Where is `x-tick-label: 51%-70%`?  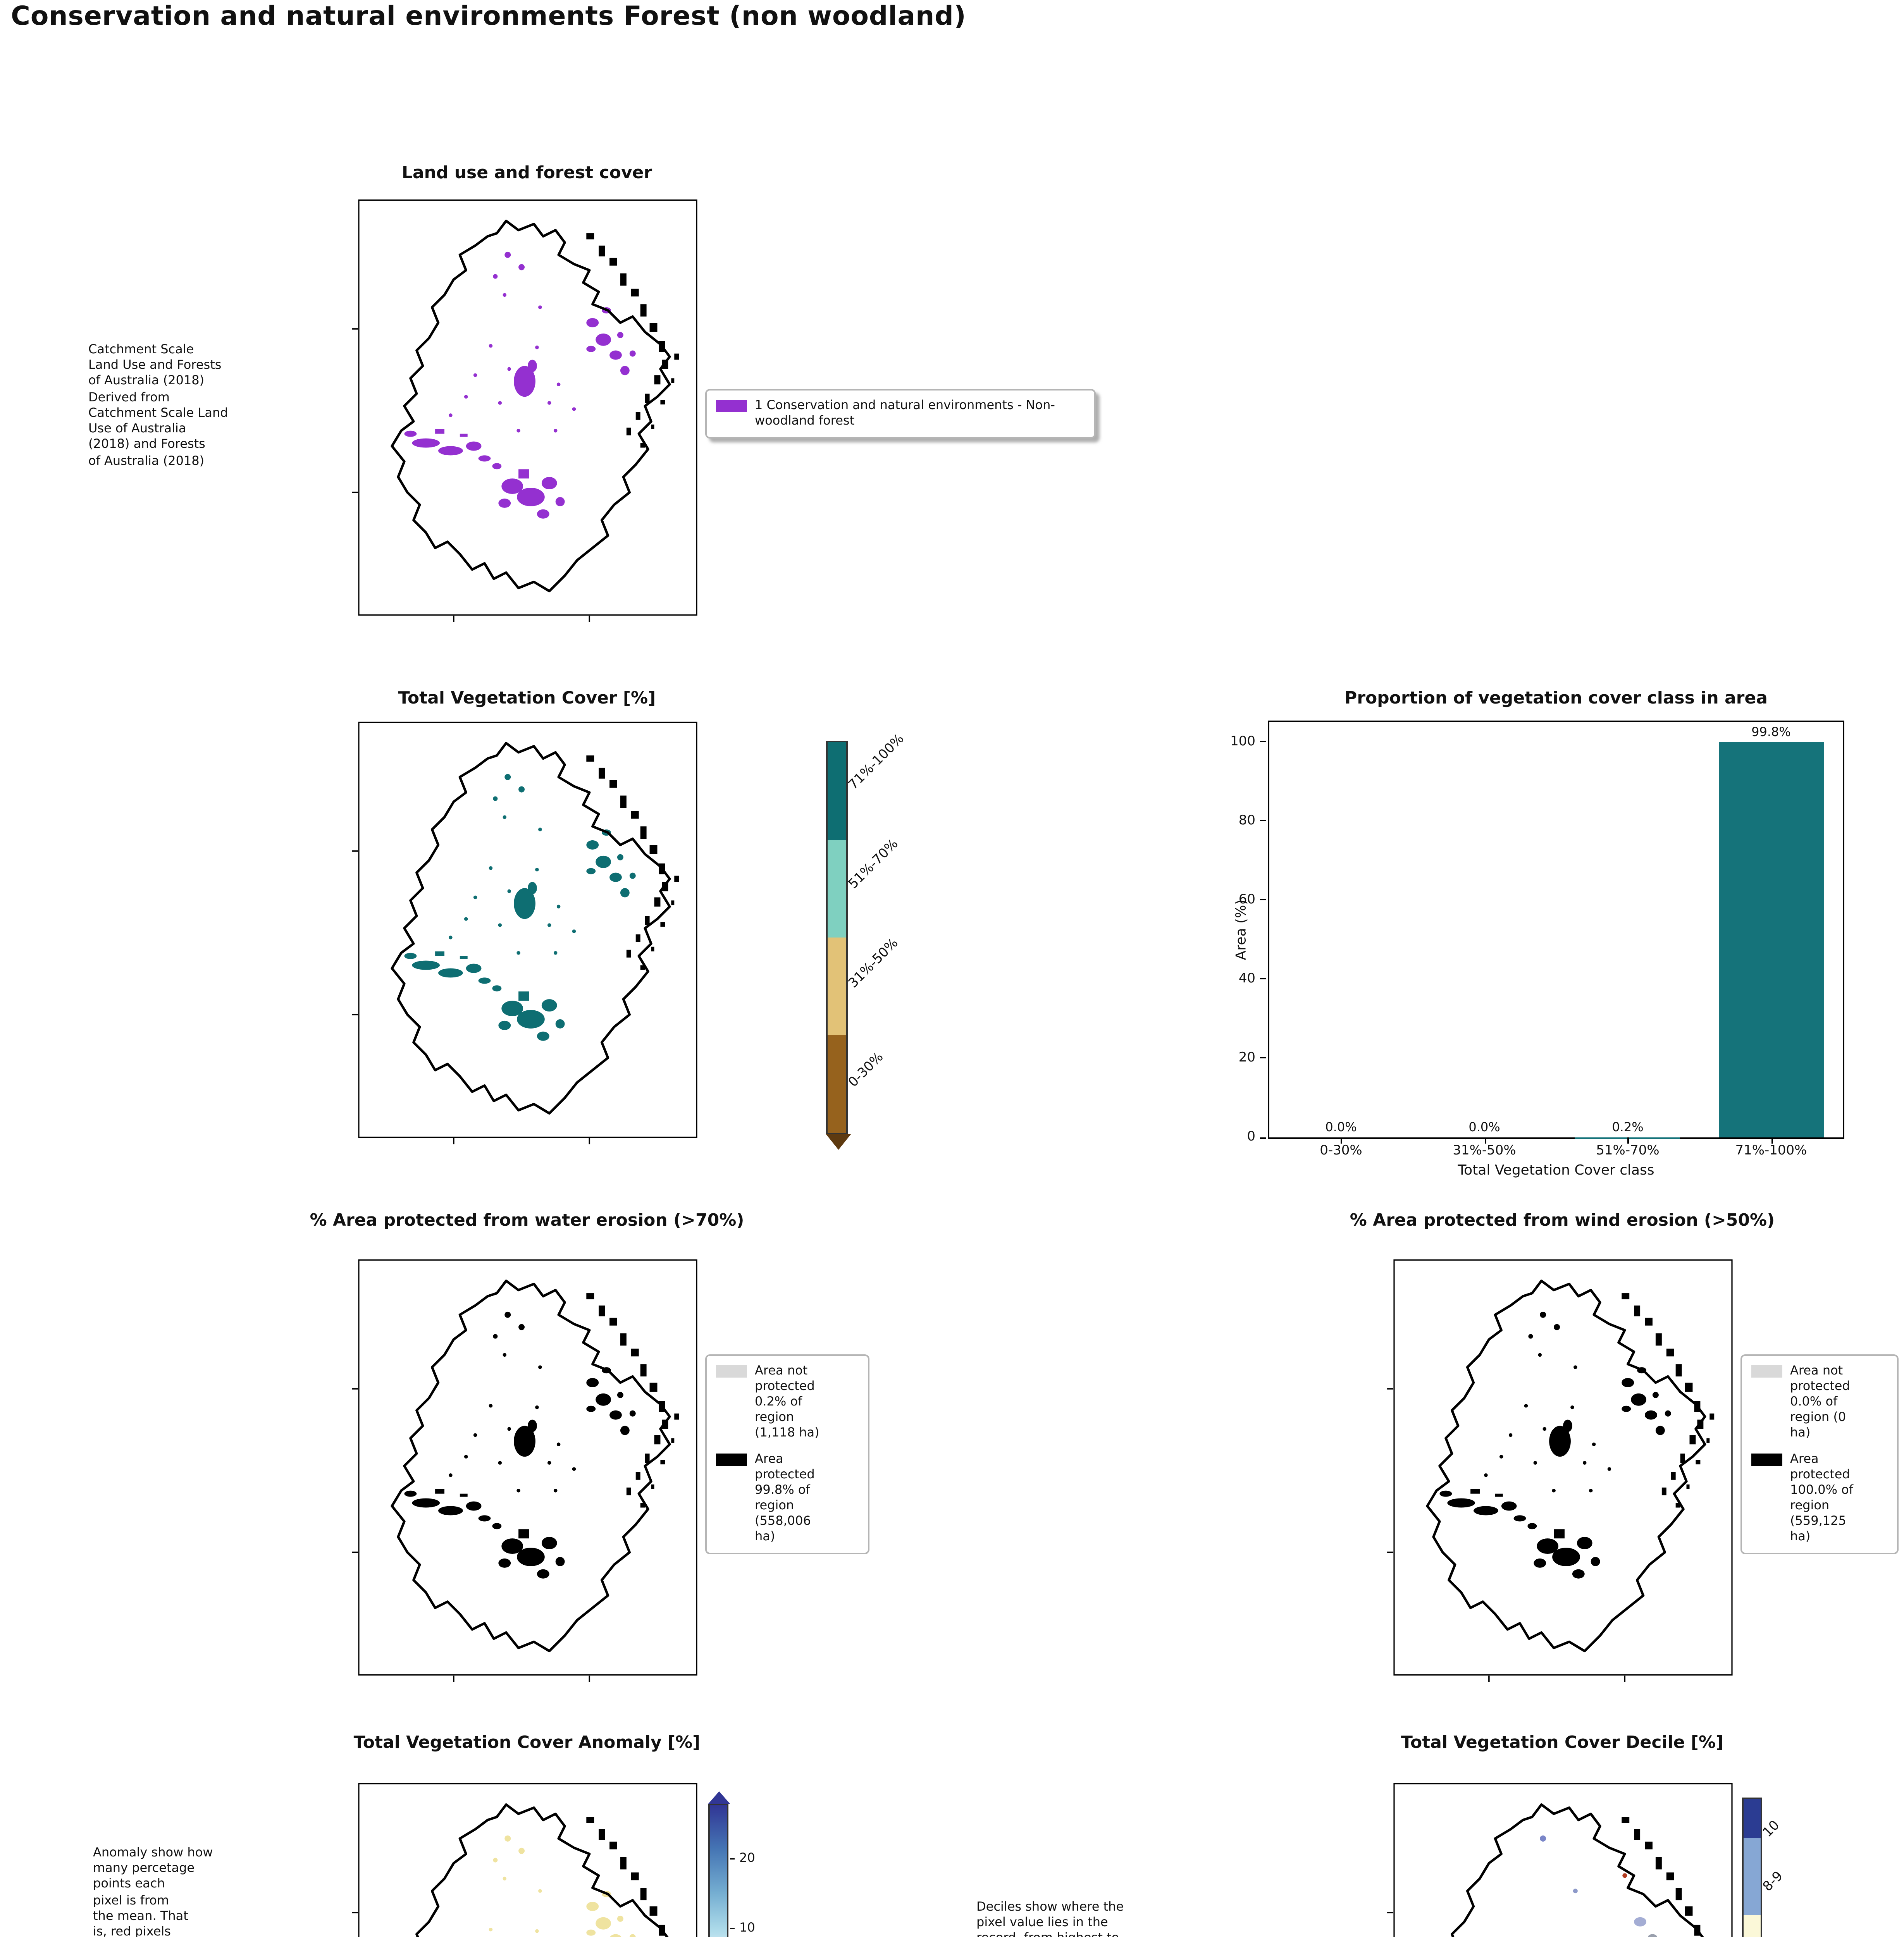
x-tick-label: 51%-70% is located at coordinates (1628, 1152).